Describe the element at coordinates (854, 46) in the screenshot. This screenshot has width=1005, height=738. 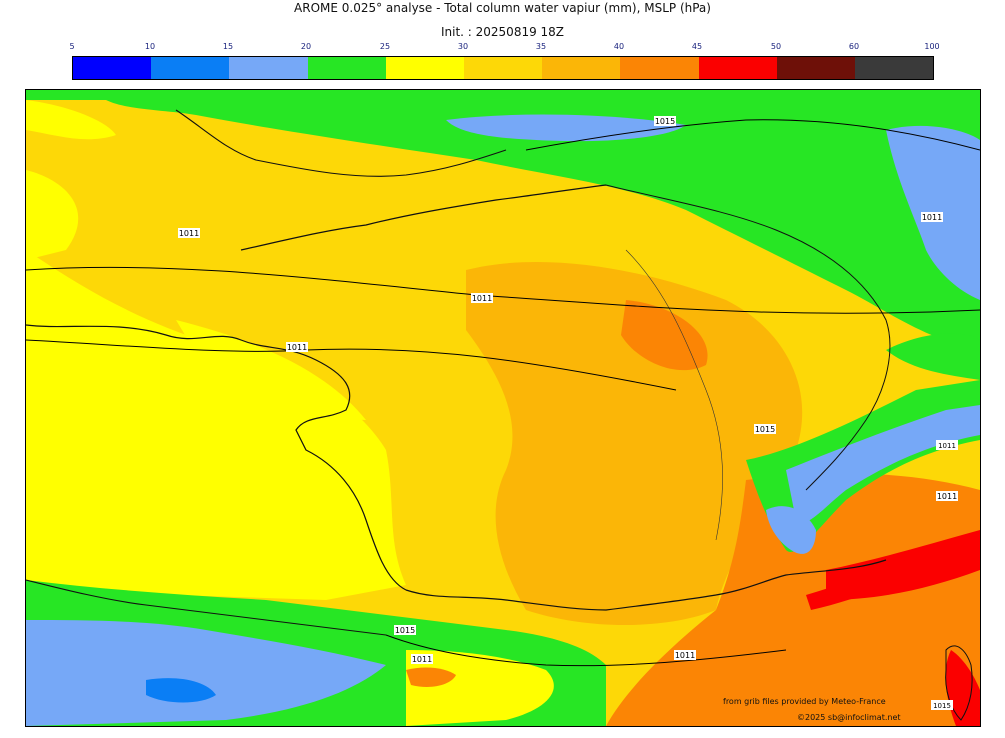
I see `colorbar-tick: 60` at that location.